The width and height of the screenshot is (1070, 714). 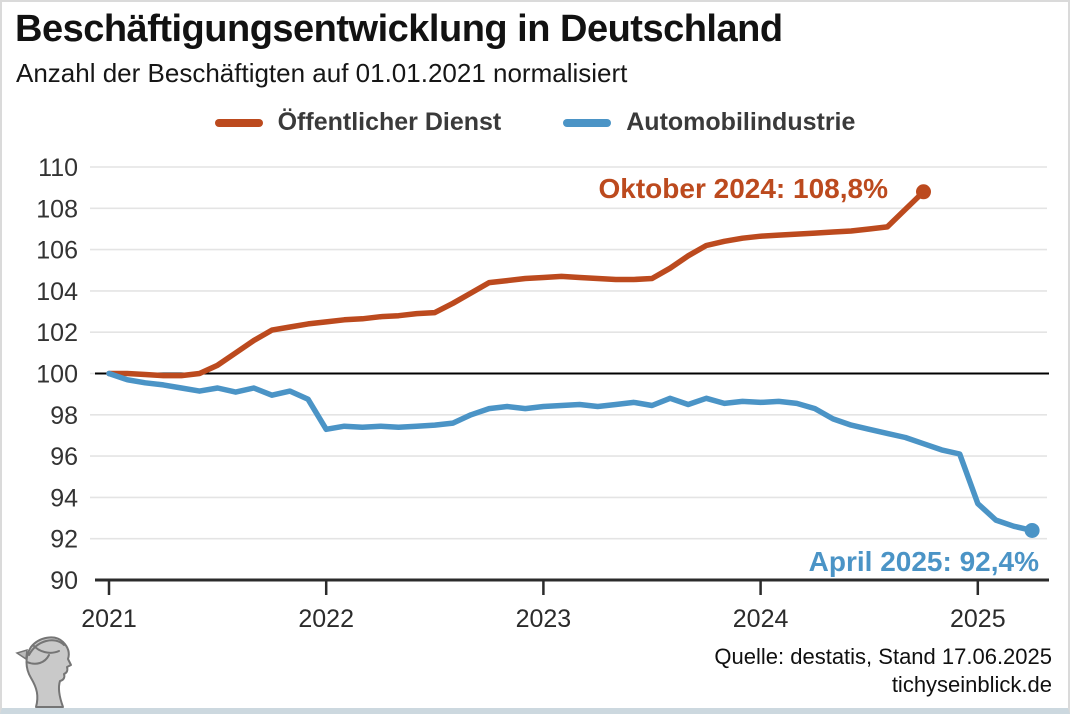 I want to click on x-tick-label: 2025, so click(x=978, y=619).